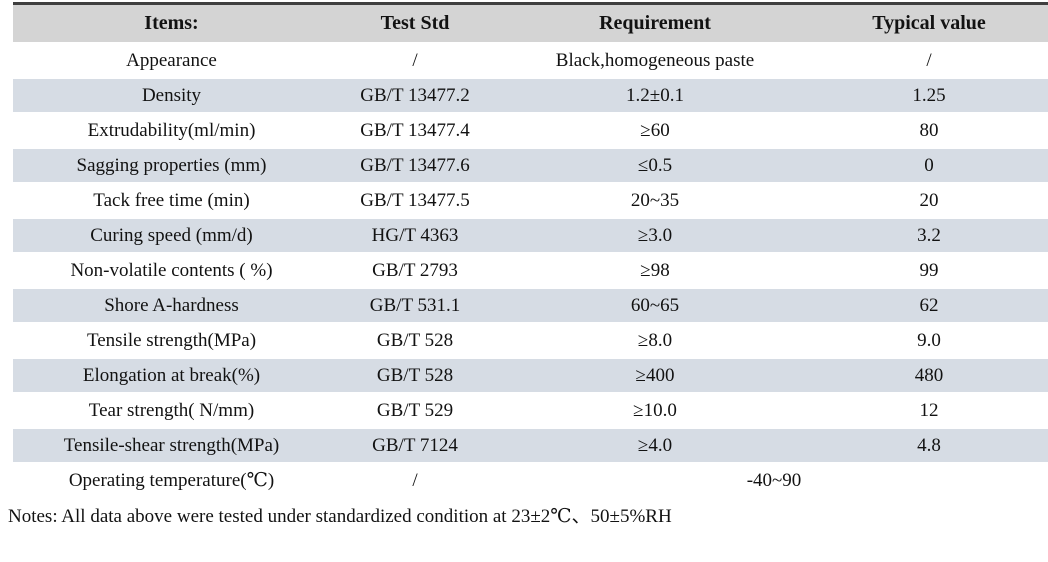 The image size is (1048, 562). I want to click on cell-test-std: GB/T 13477.6, so click(415, 166).